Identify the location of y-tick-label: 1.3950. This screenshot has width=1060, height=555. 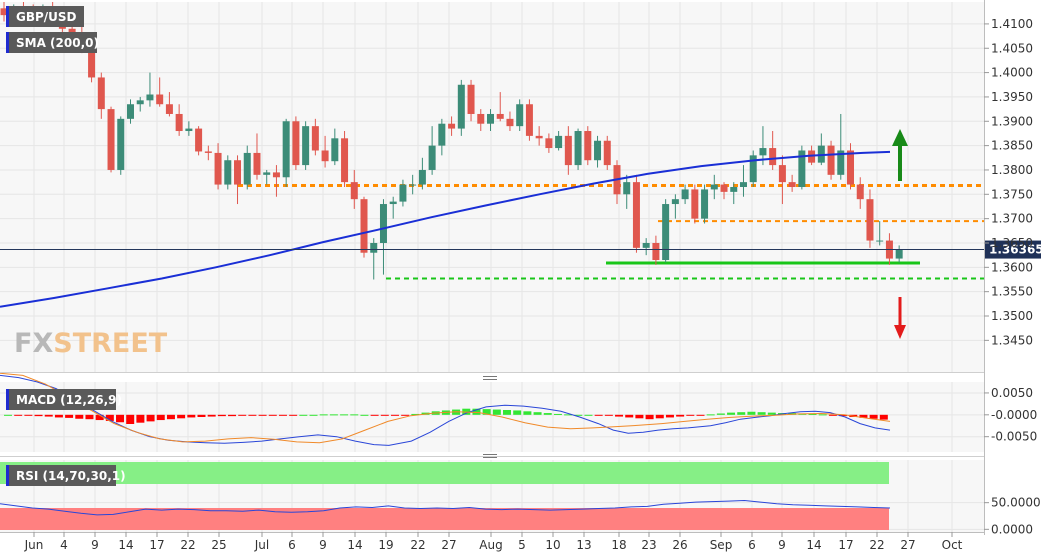
(1012, 97).